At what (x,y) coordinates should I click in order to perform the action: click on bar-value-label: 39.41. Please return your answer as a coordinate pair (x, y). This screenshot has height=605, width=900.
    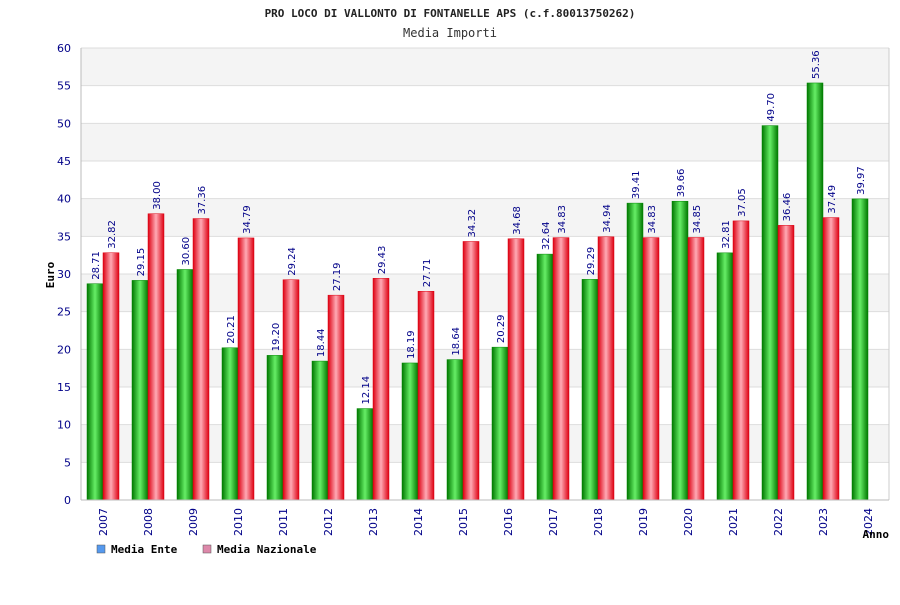
    Looking at the image, I should click on (636, 184).